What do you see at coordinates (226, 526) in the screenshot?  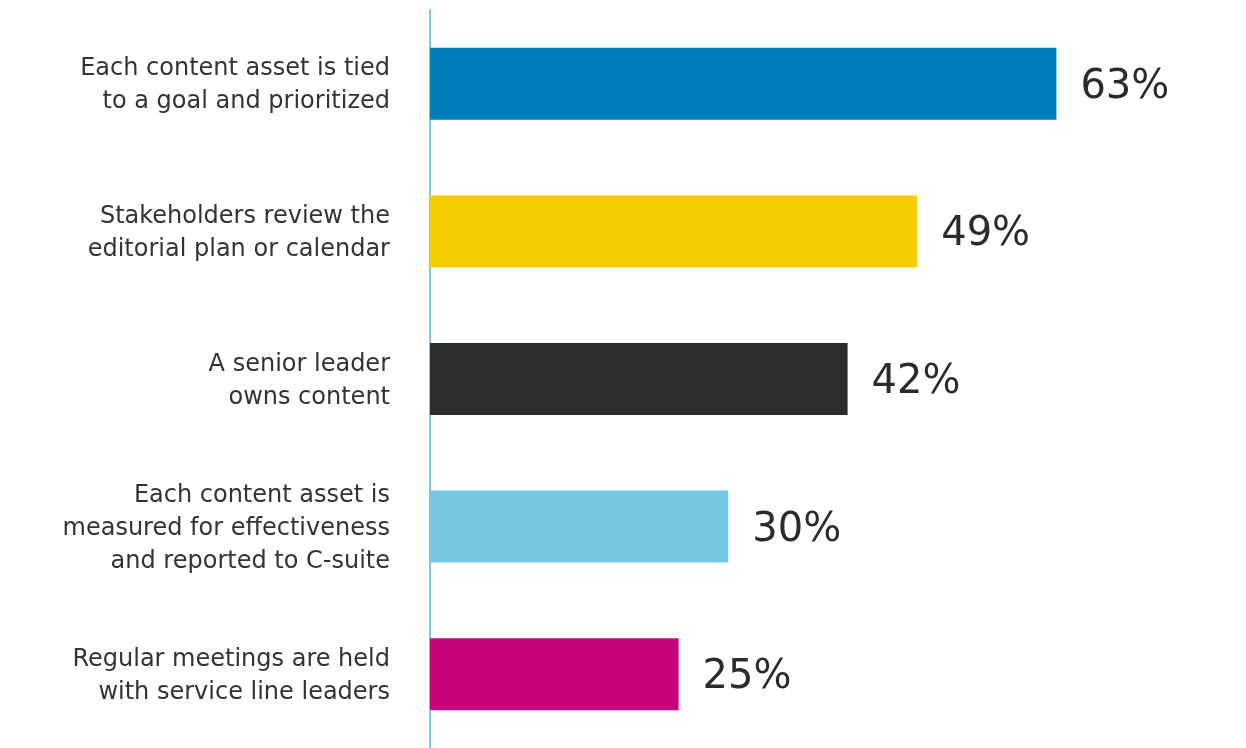 I see `y-tick-label: Each content asset is measured for effectiveness and reported to C-suite` at bounding box center [226, 526].